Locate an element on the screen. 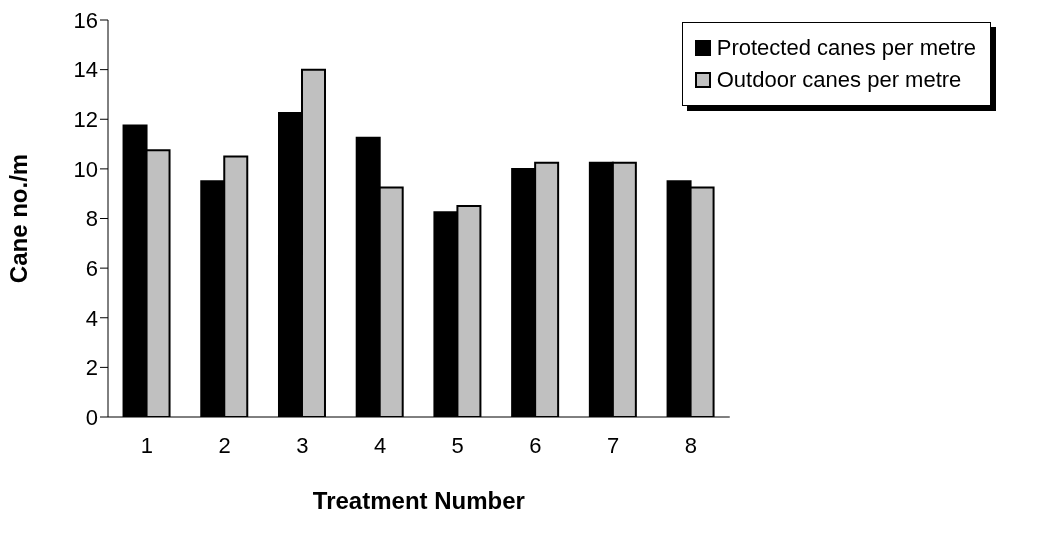 The width and height of the screenshot is (1049, 535). y-tick-label: 16 is located at coordinates (85, 20).